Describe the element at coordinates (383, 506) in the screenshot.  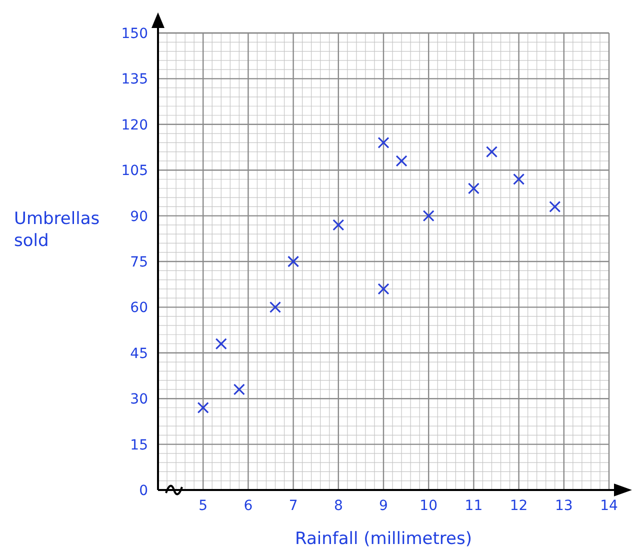
I see `x-tick-label: 9` at that location.